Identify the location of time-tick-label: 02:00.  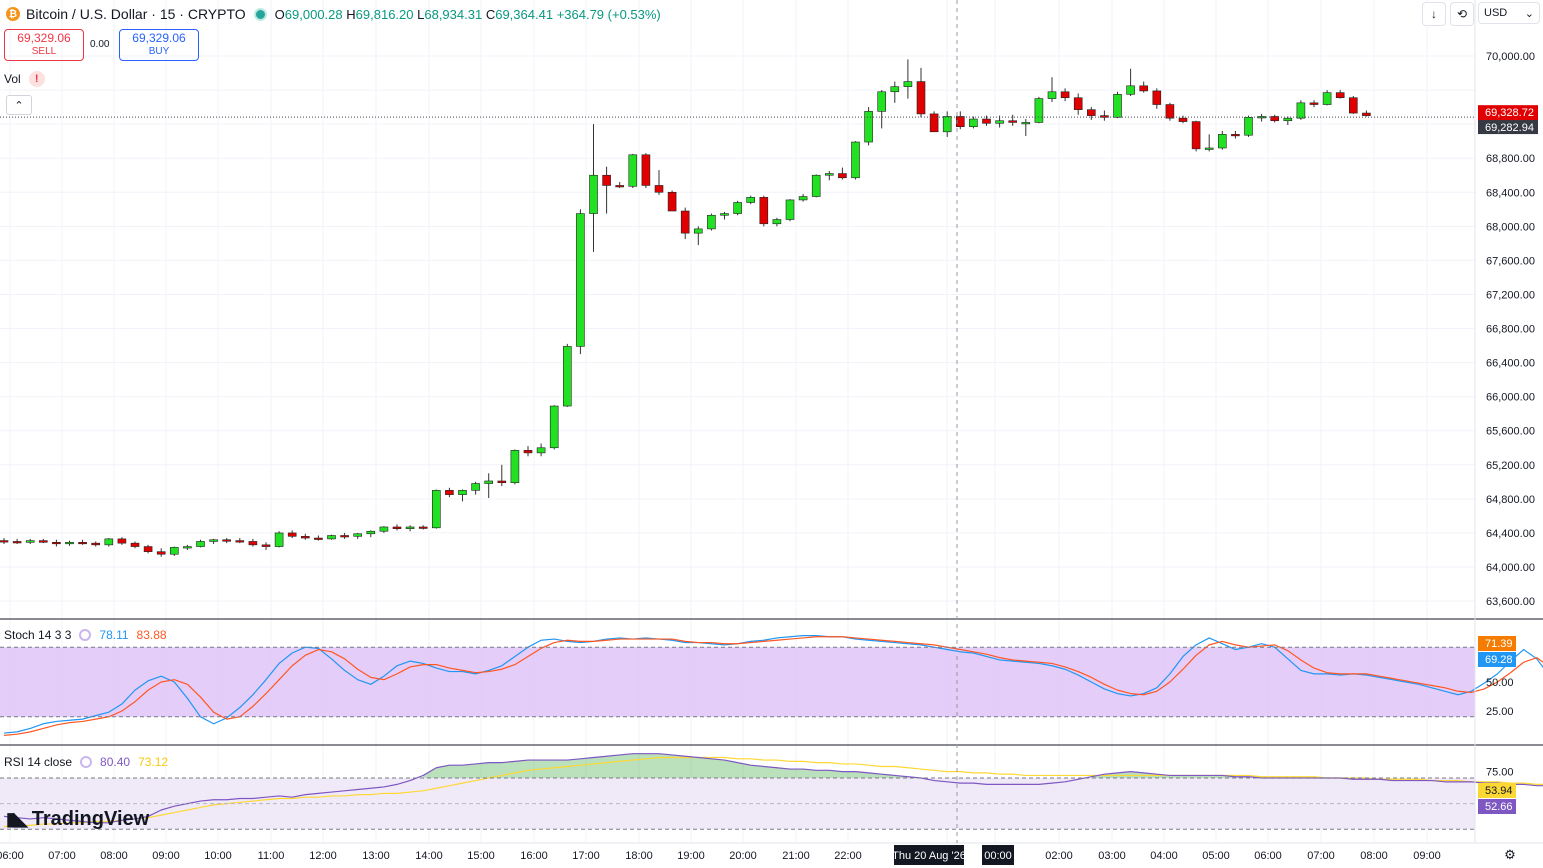
(1059, 856).